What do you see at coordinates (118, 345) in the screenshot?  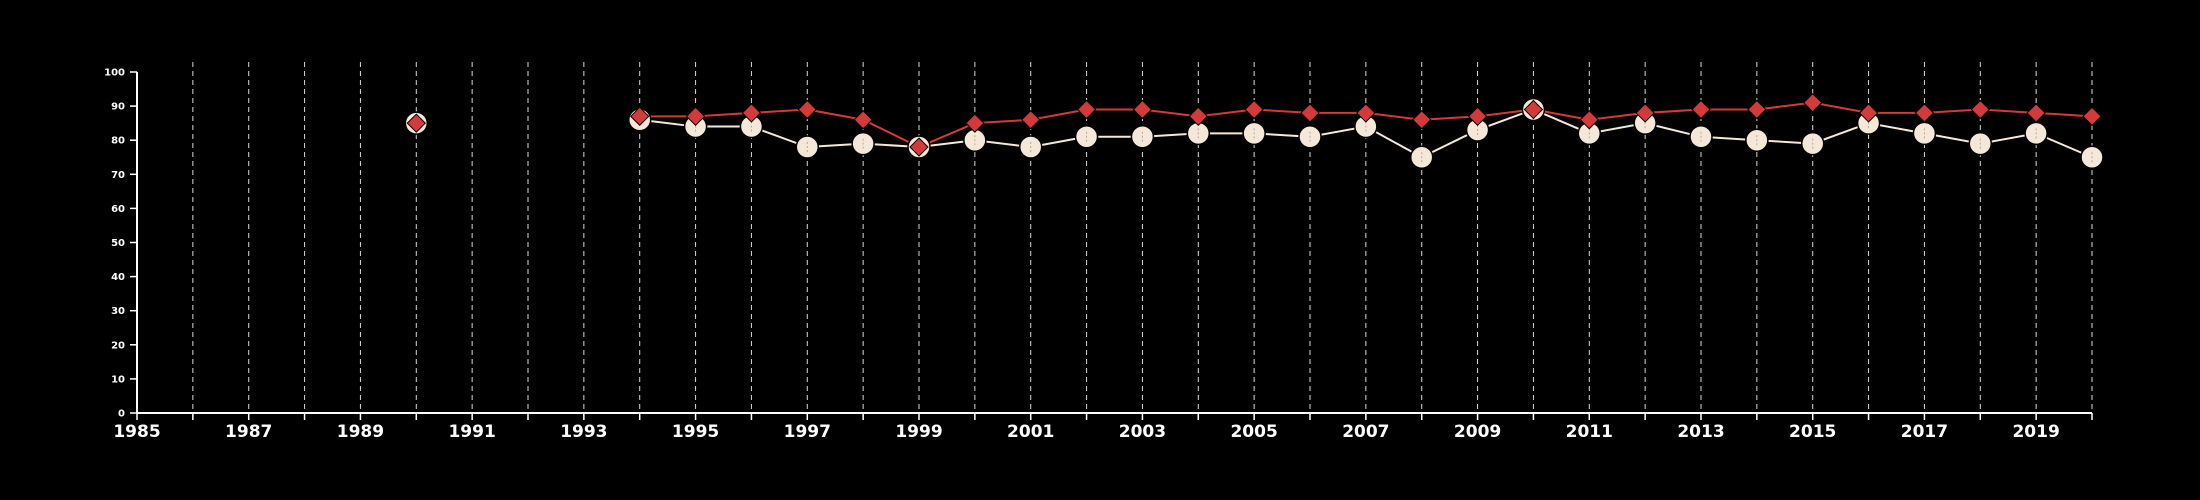 I see `y-tick-label: 20` at bounding box center [118, 345].